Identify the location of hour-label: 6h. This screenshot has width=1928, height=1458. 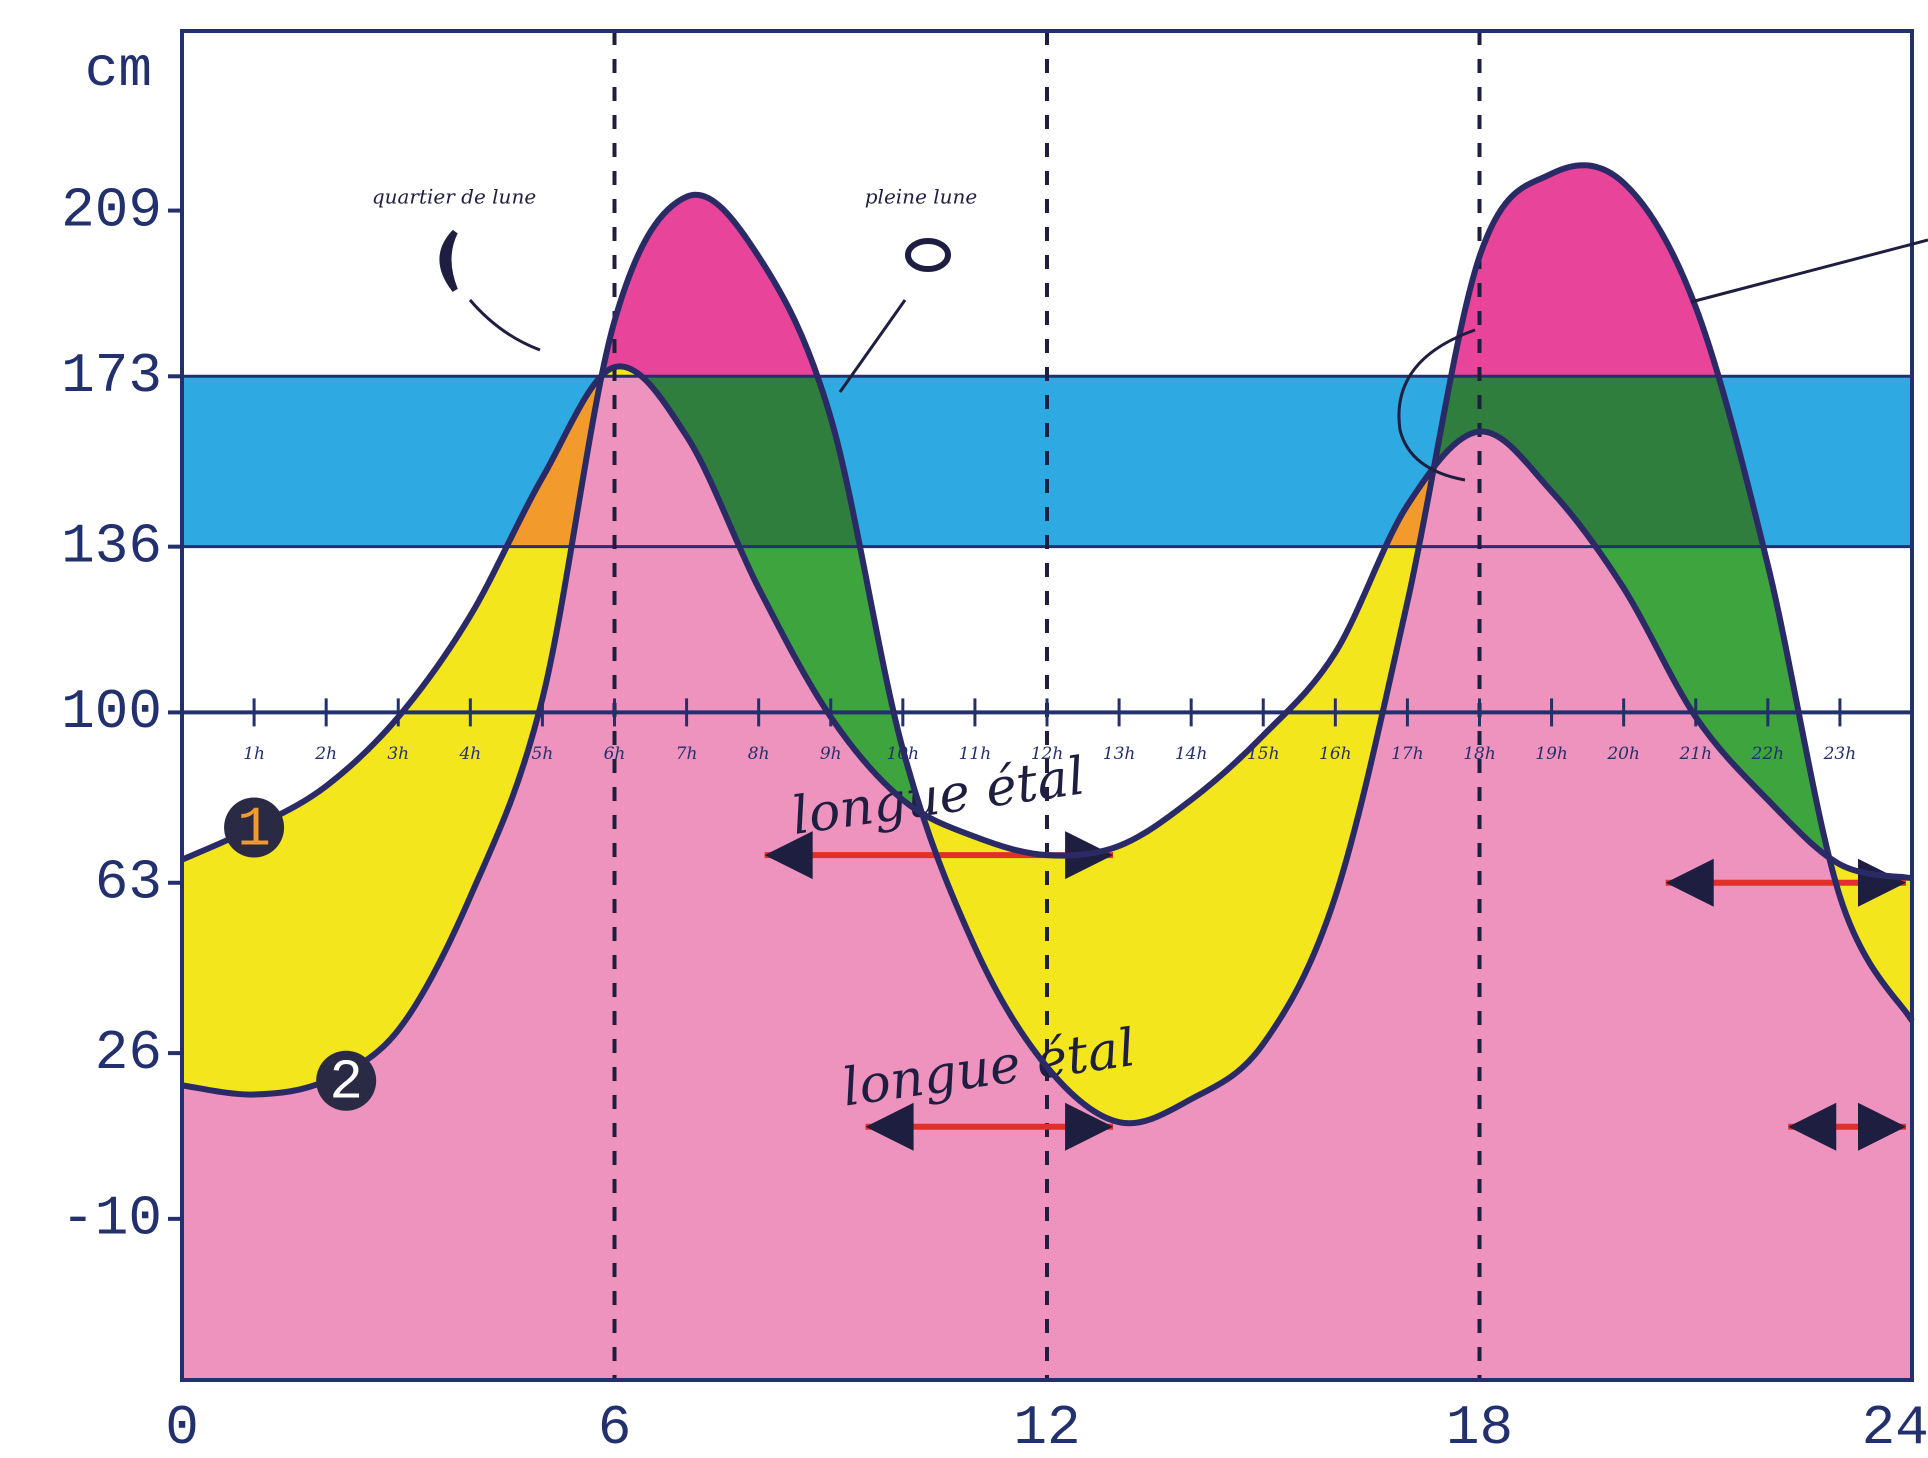
(615, 754).